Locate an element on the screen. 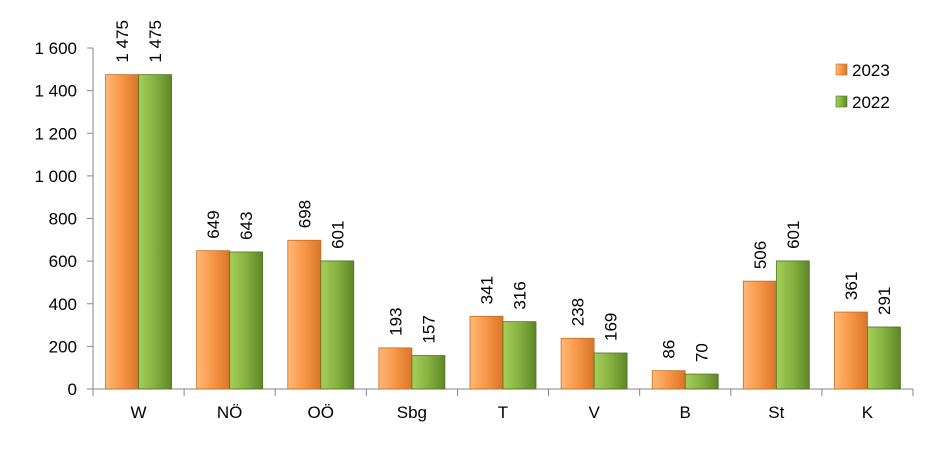 The height and width of the screenshot is (458, 945). data-label-2023-St: 506 is located at coordinates (760, 255).